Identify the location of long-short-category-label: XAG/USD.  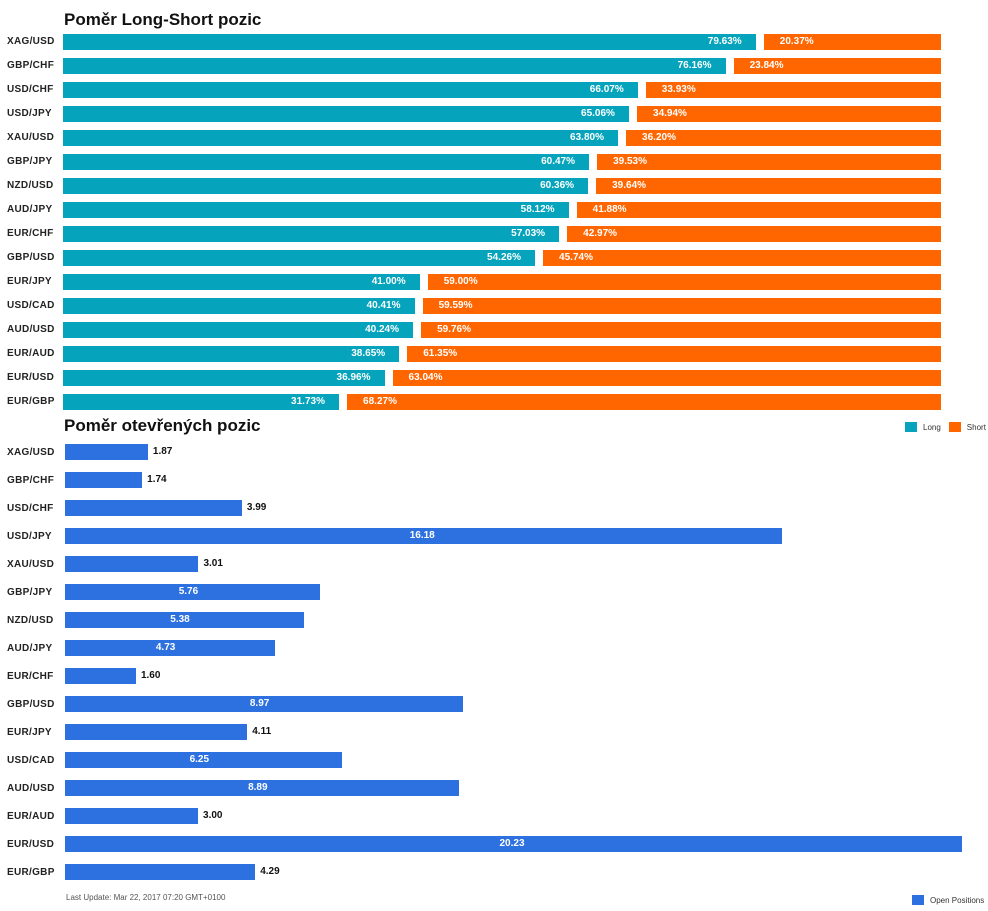
(31, 41).